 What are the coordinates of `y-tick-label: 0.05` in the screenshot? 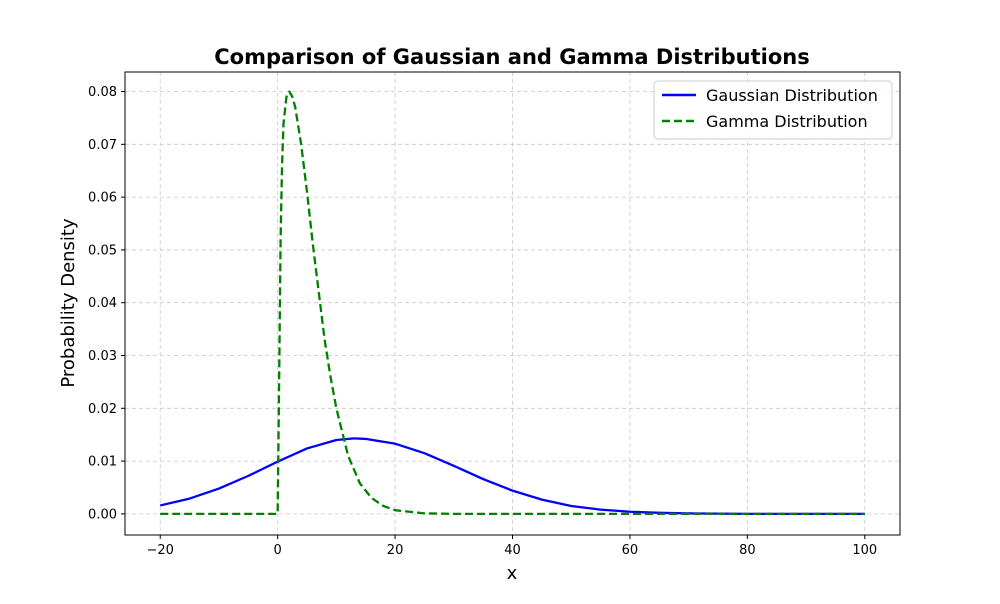 It's located at (102, 250).